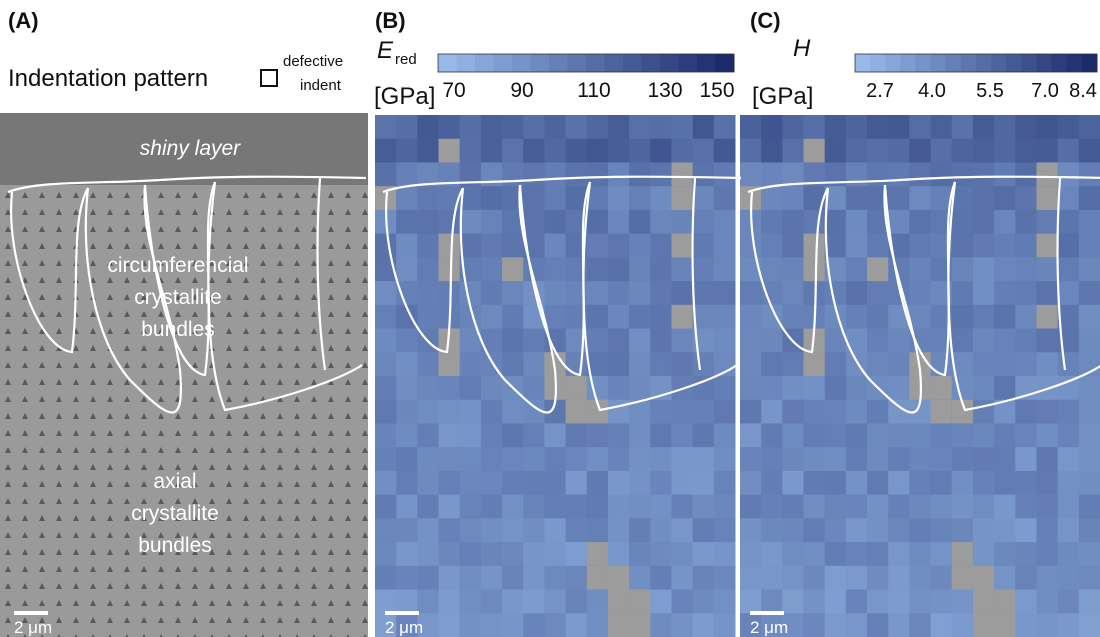  Describe the element at coordinates (31, 613) in the screenshot. I see `scale-bar` at that location.